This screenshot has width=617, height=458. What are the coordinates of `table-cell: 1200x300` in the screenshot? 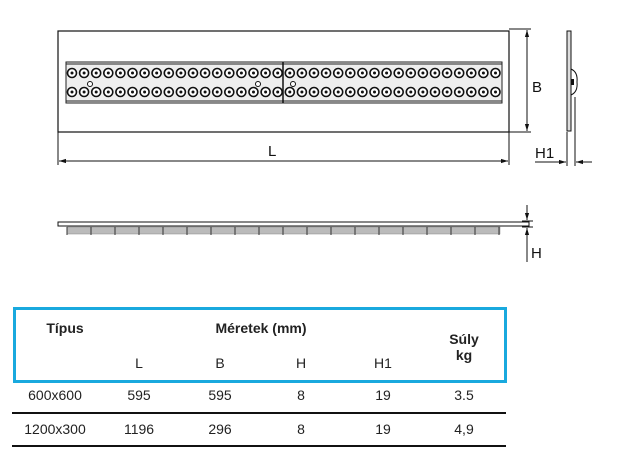 It's located at (55, 429).